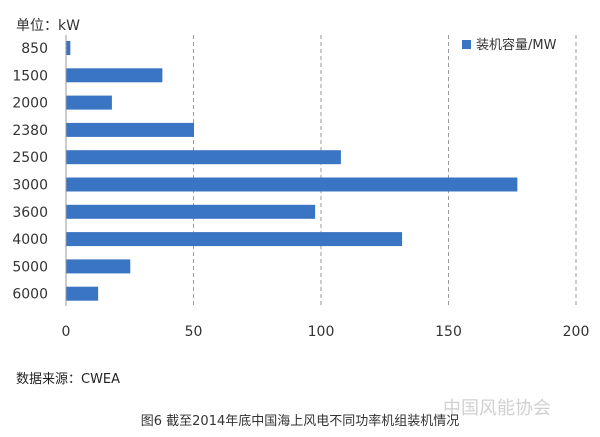 The height and width of the screenshot is (437, 600). What do you see at coordinates (497, 408) in the screenshot?
I see `watermark-text: 中国风能协会` at bounding box center [497, 408].